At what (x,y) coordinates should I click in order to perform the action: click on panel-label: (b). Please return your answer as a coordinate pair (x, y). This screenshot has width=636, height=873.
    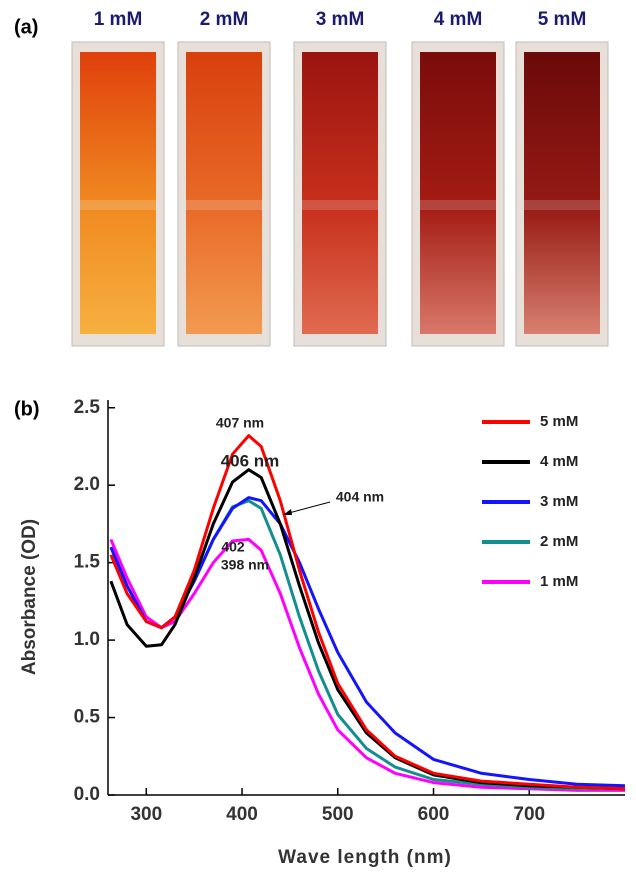
    Looking at the image, I should click on (27, 409).